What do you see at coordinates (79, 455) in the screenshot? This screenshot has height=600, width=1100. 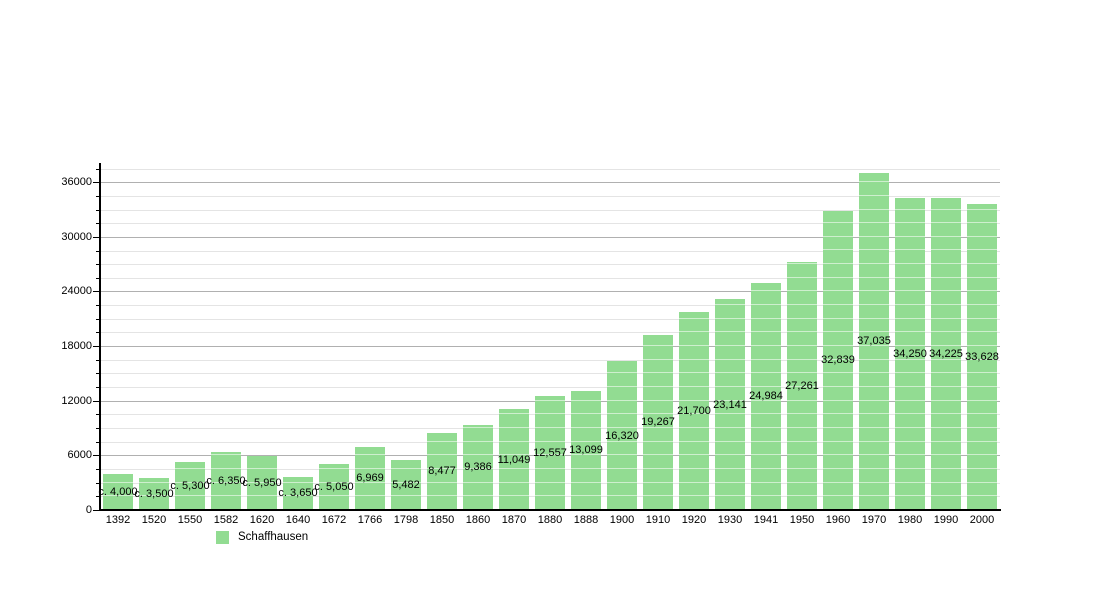 I see `y-tick-label: 6000` at bounding box center [79, 455].